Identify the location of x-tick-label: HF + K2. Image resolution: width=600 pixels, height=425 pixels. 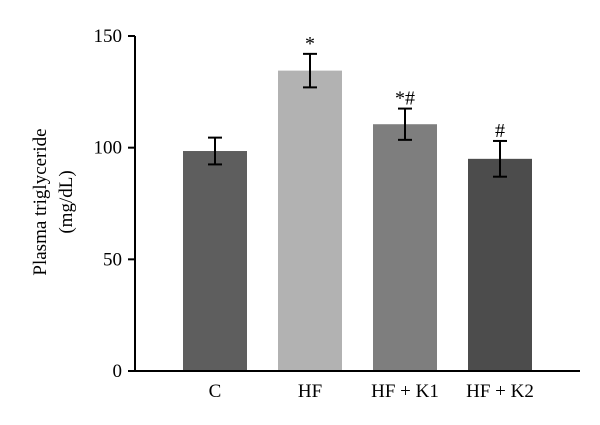
(500, 391).